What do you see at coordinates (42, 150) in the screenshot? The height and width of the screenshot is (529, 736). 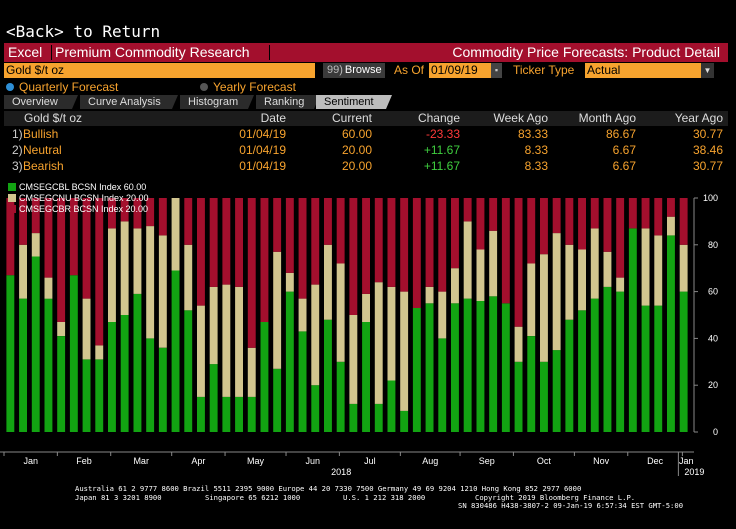 I see `row-label: Neutral` at bounding box center [42, 150].